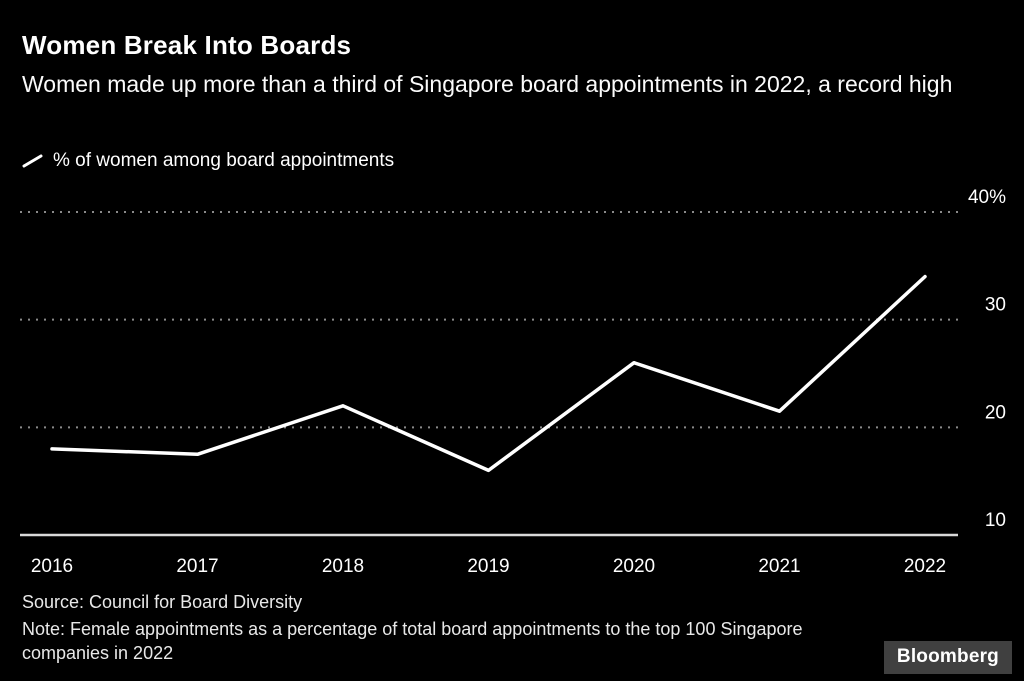 The image size is (1024, 681). Describe the element at coordinates (995, 412) in the screenshot. I see `y-tick-label: 20` at that location.